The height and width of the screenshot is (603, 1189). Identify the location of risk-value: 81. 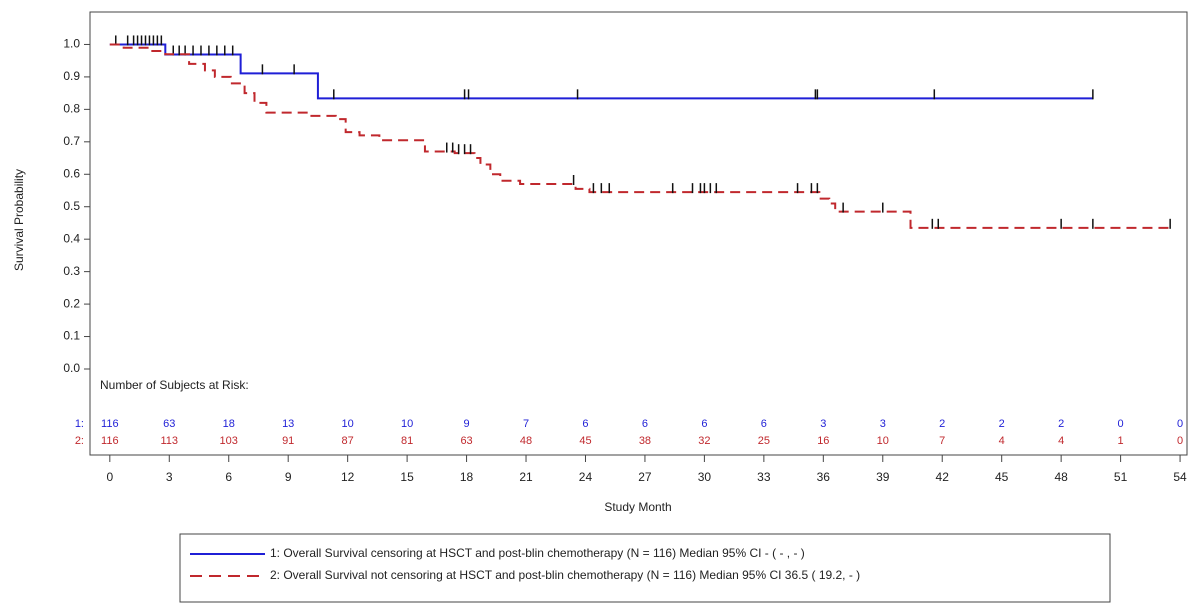
(407, 441).